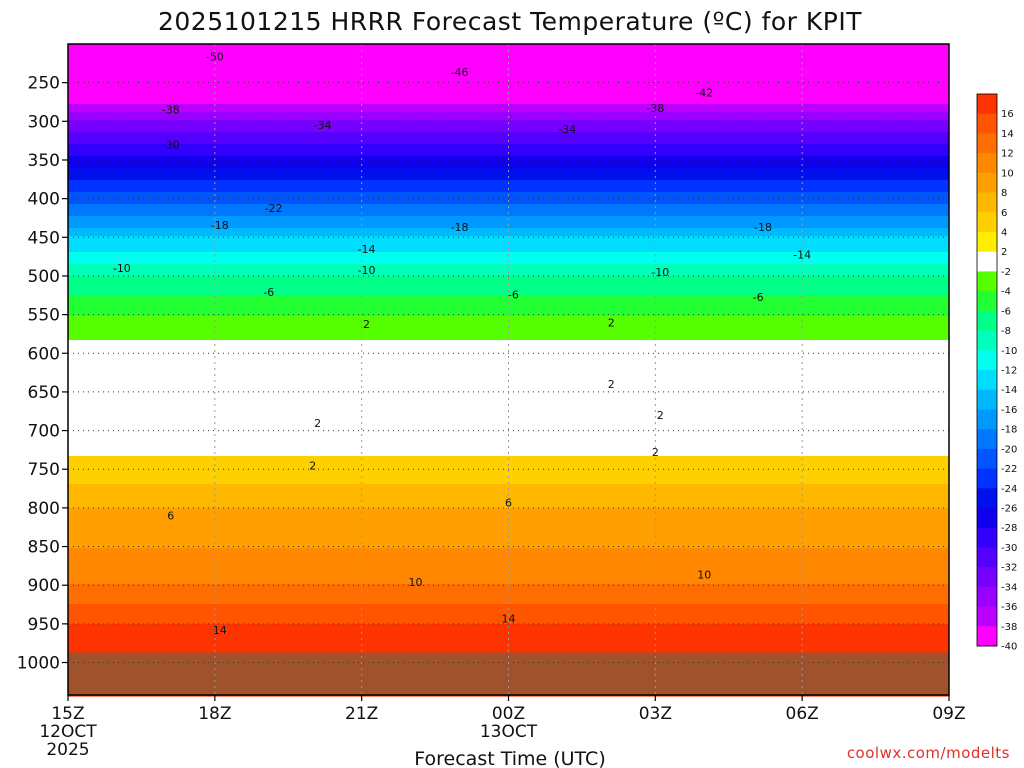 This screenshot has height=768, width=1024. Describe the element at coordinates (44, 316) in the screenshot. I see `y-tick-label: 550` at that location.